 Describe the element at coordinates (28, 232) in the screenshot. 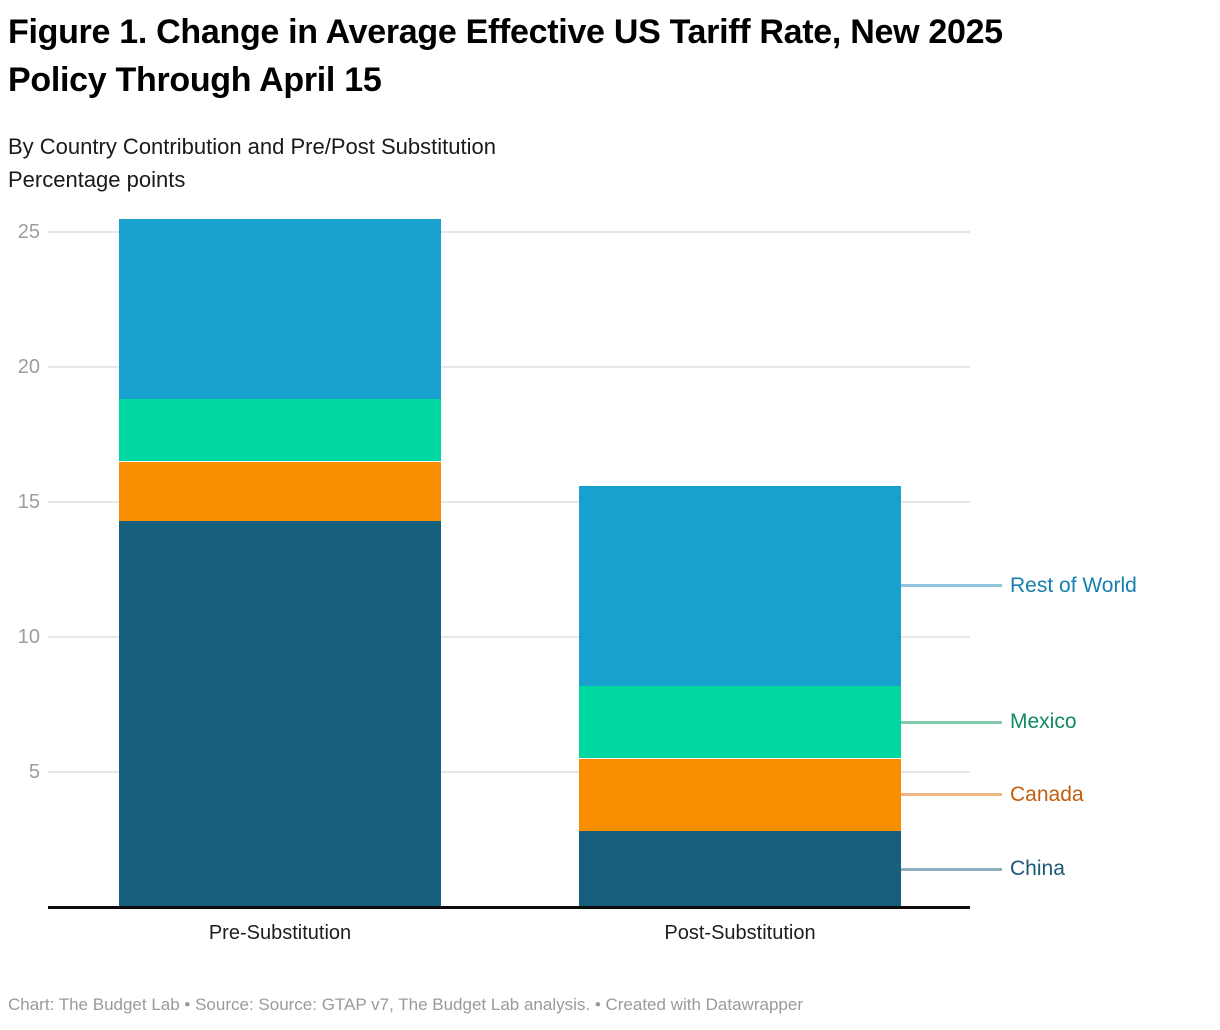

I see `y-tick-label-25: 25` at that location.